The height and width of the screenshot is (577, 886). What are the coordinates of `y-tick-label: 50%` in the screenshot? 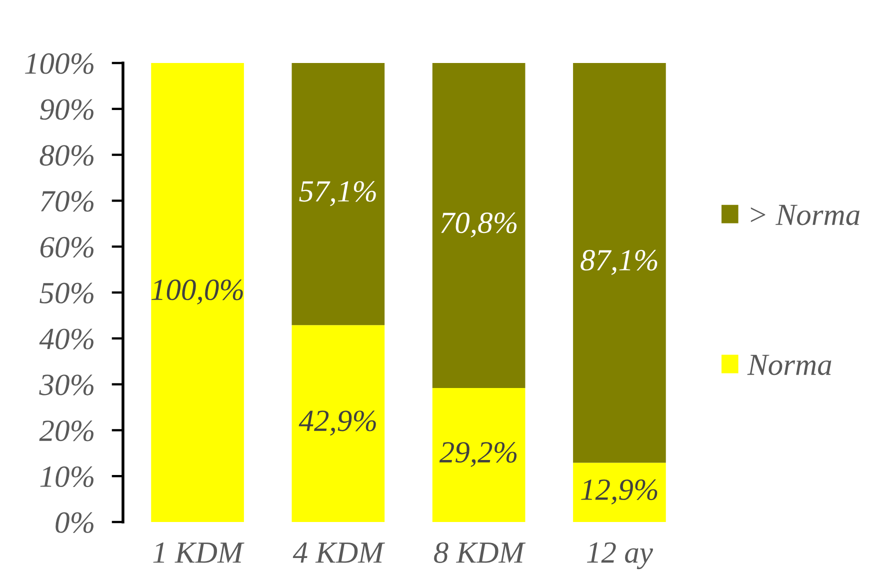 It's located at (67, 293).